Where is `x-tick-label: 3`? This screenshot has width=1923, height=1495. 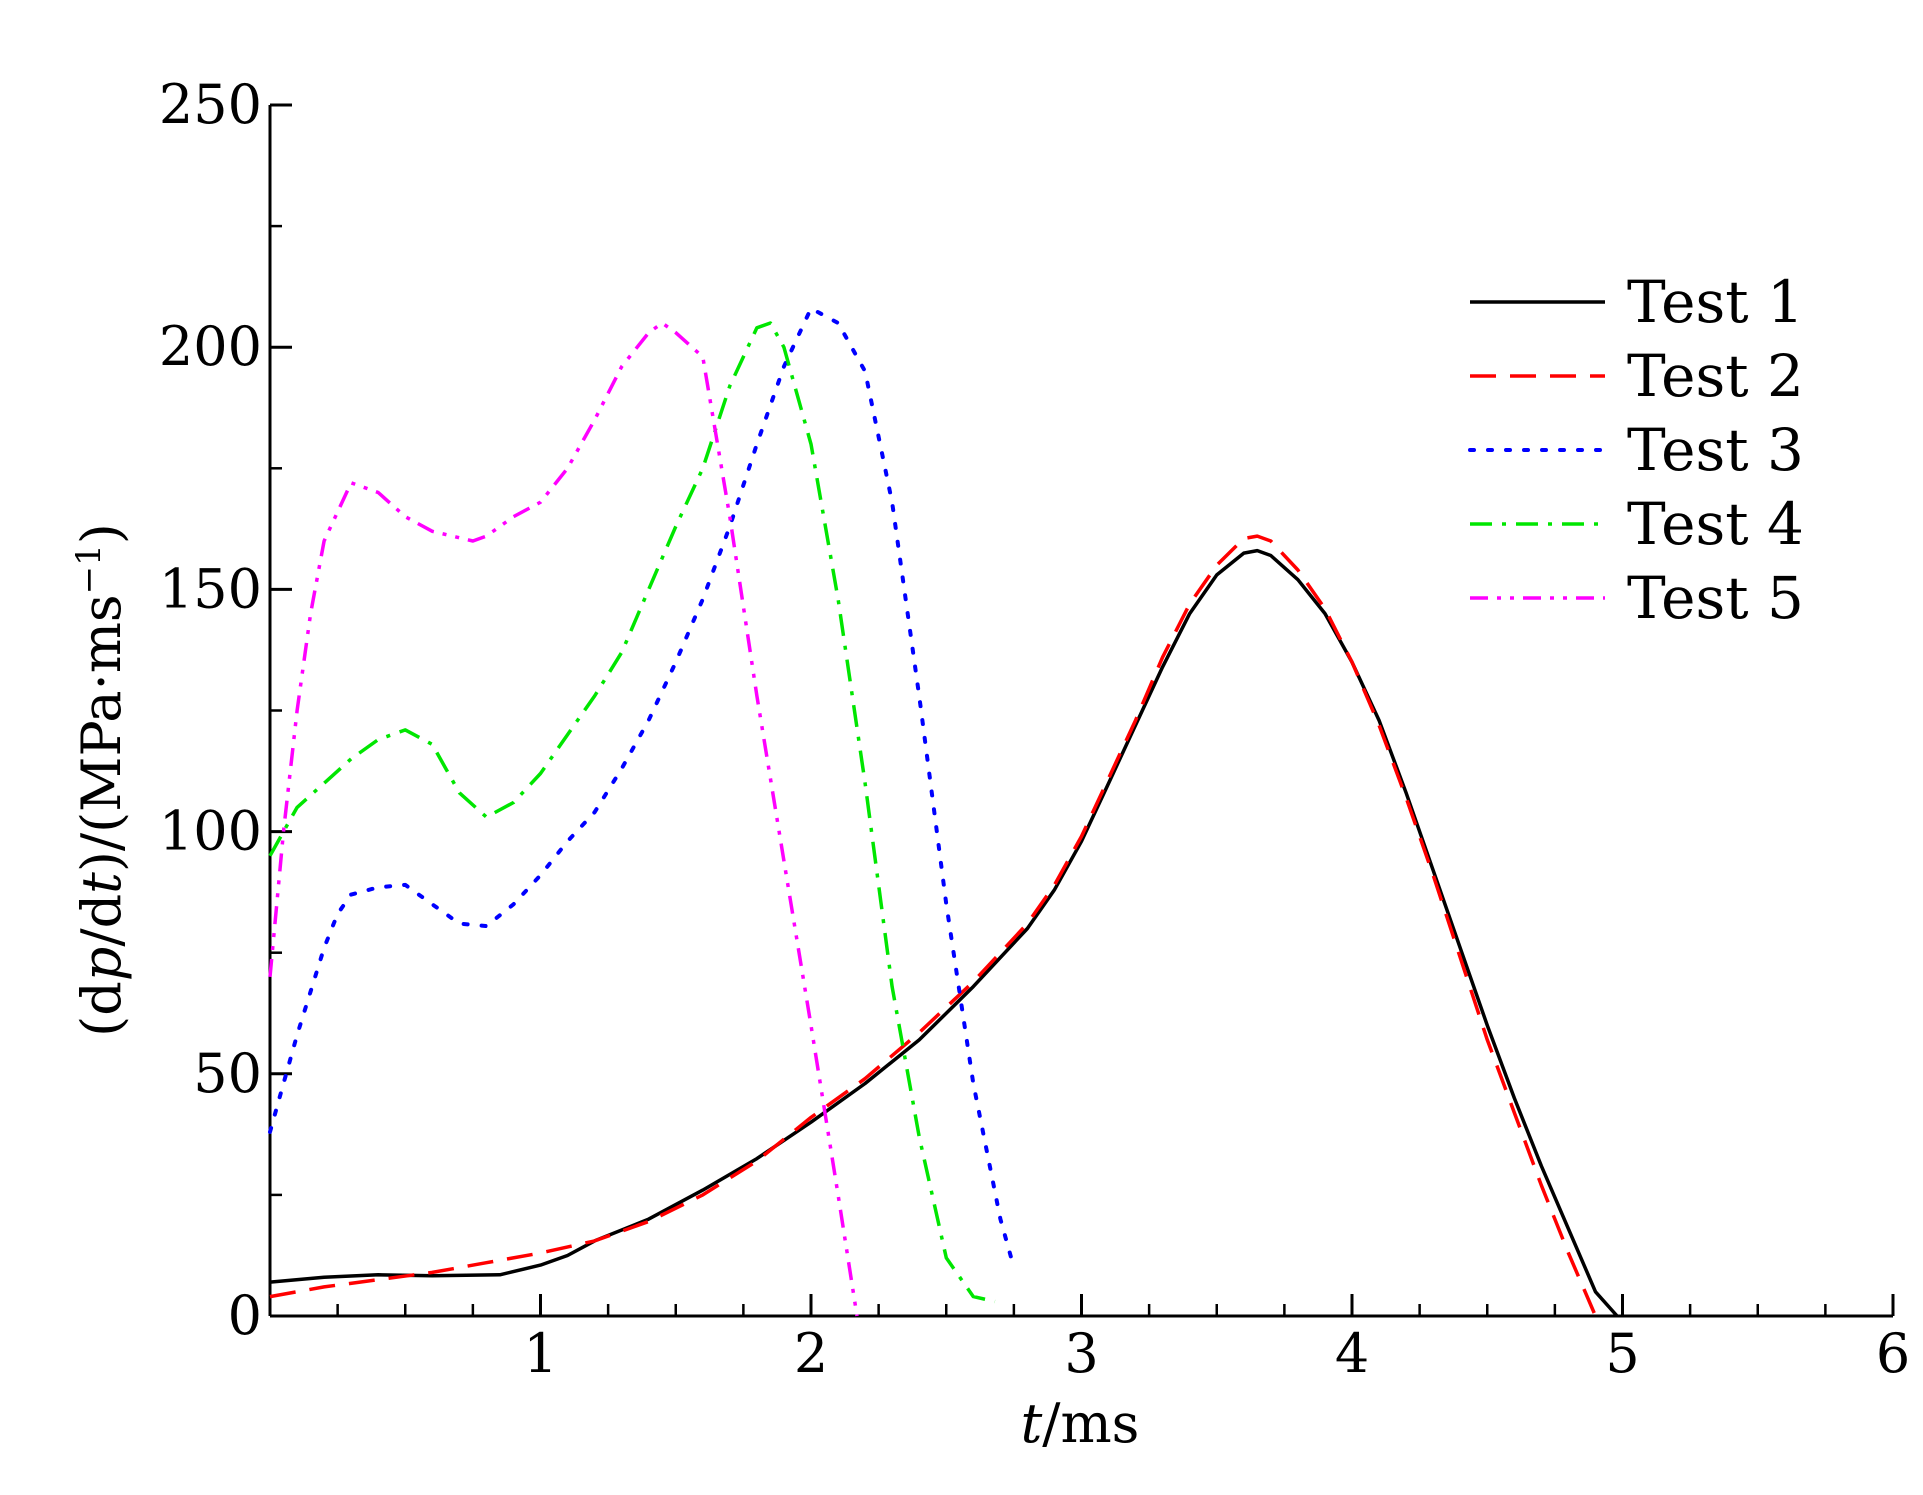 x-tick-label: 3 is located at coordinates (1081, 1353).